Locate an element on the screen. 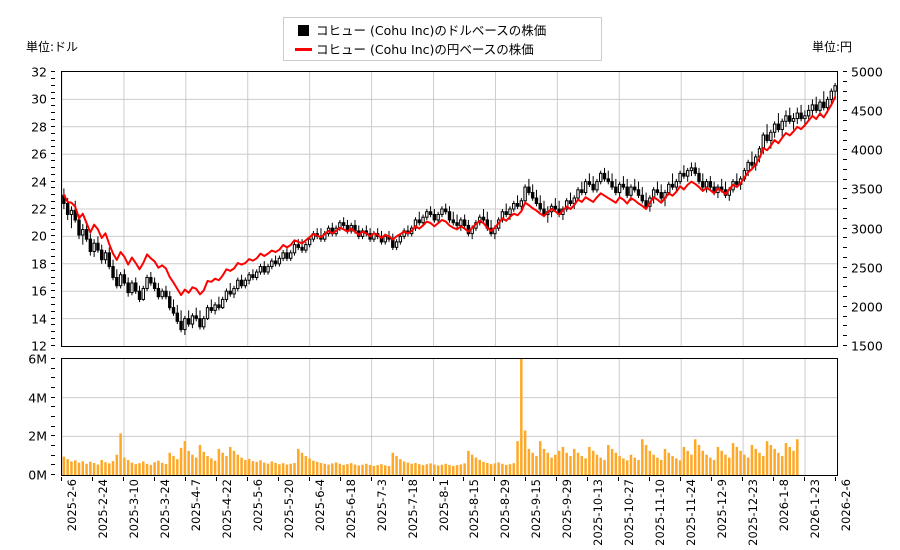 Image resolution: width=900 pixels, height=550 pixels. x-axis-tick-label: 2025-7-18 is located at coordinates (412, 509).